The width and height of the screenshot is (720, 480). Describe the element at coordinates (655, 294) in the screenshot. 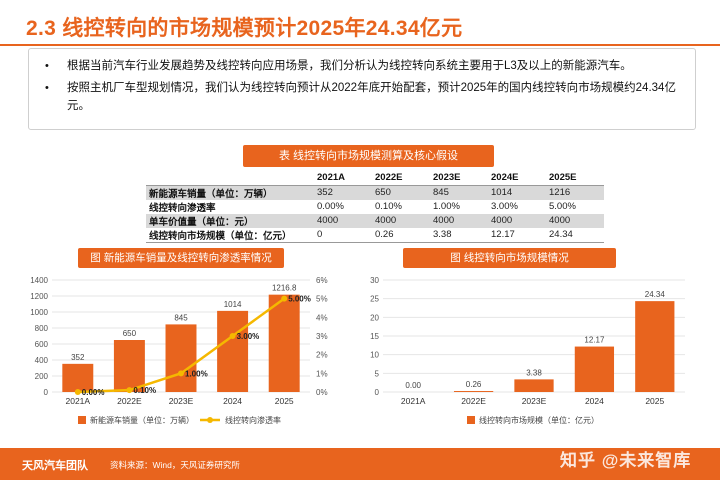

I see `bar-value-label: 24.34` at that location.